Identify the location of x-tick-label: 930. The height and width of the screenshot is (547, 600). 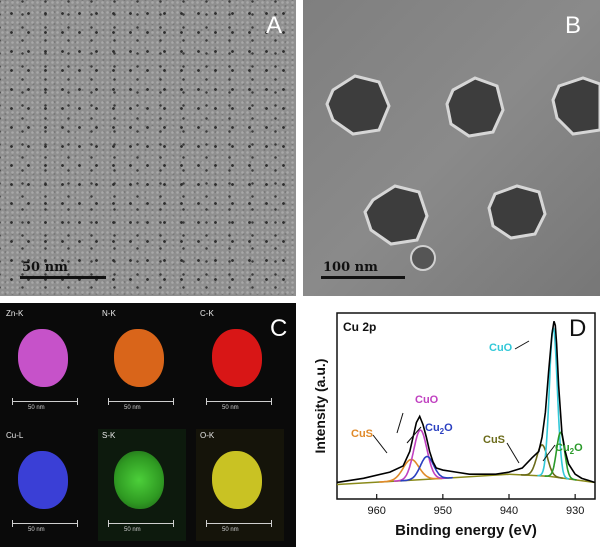
(575, 511).